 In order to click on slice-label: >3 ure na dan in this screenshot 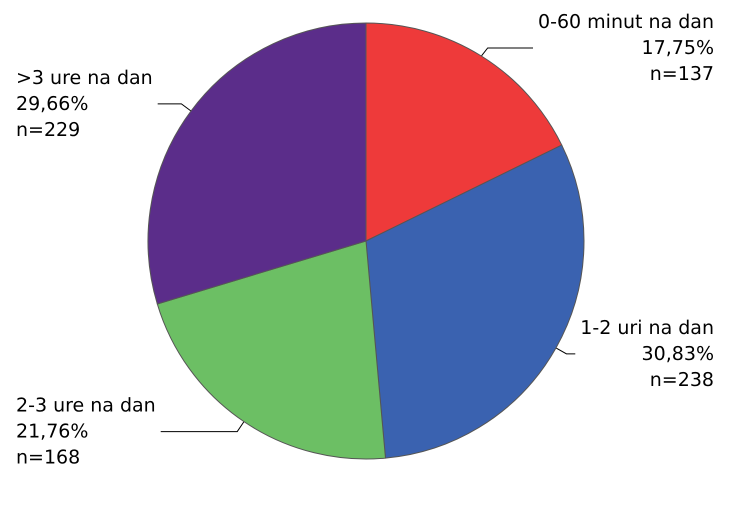, I will do `click(84, 77)`.